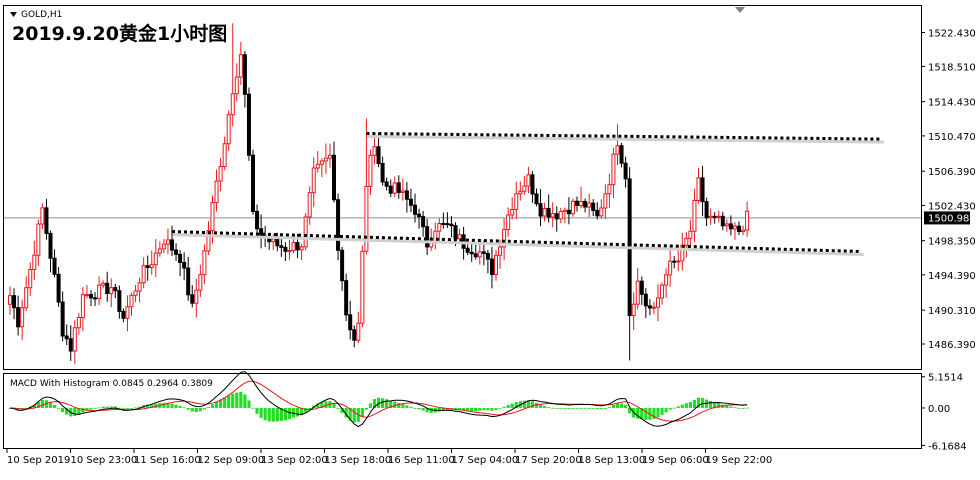 The width and height of the screenshot is (980, 480). Describe the element at coordinates (952, 103) in the screenshot. I see `price-tick-label: 1514.430` at that location.